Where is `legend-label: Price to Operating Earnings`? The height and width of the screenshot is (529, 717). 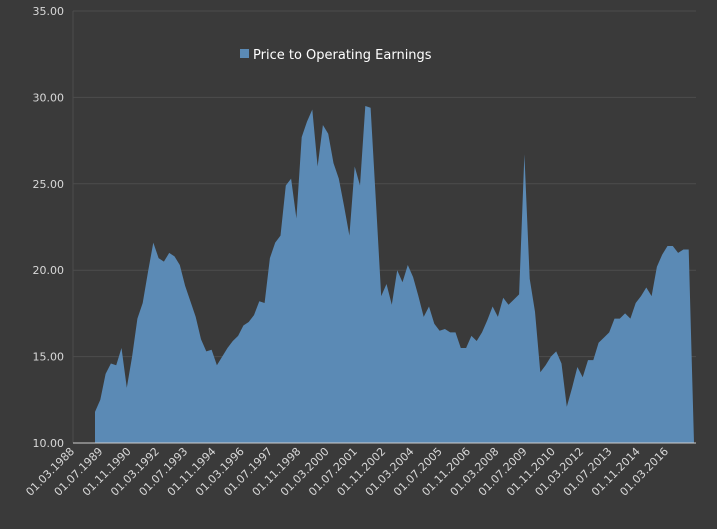
legend-label: Price to Operating Earnings is located at coordinates (342, 55).